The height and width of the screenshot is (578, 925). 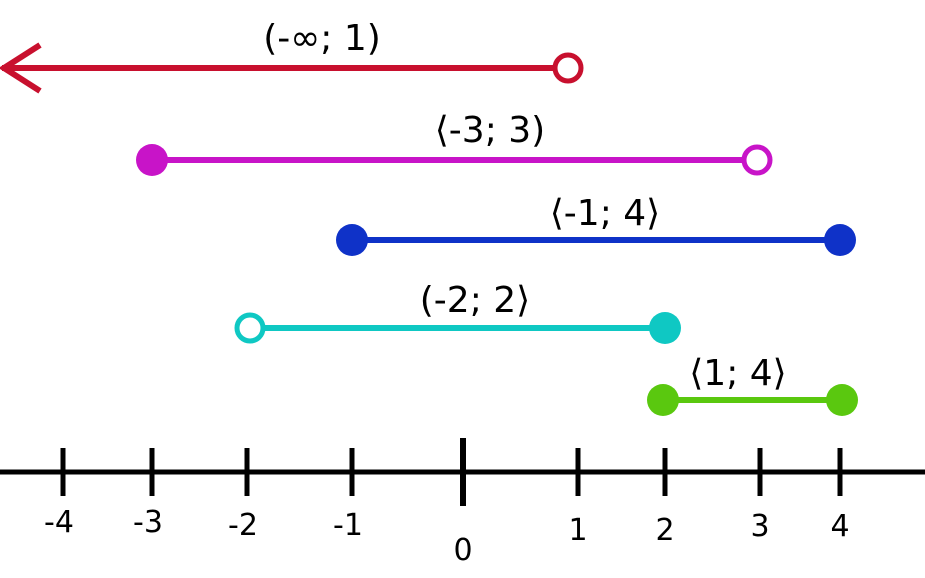 I want to click on tick-label: -3, so click(x=148, y=522).